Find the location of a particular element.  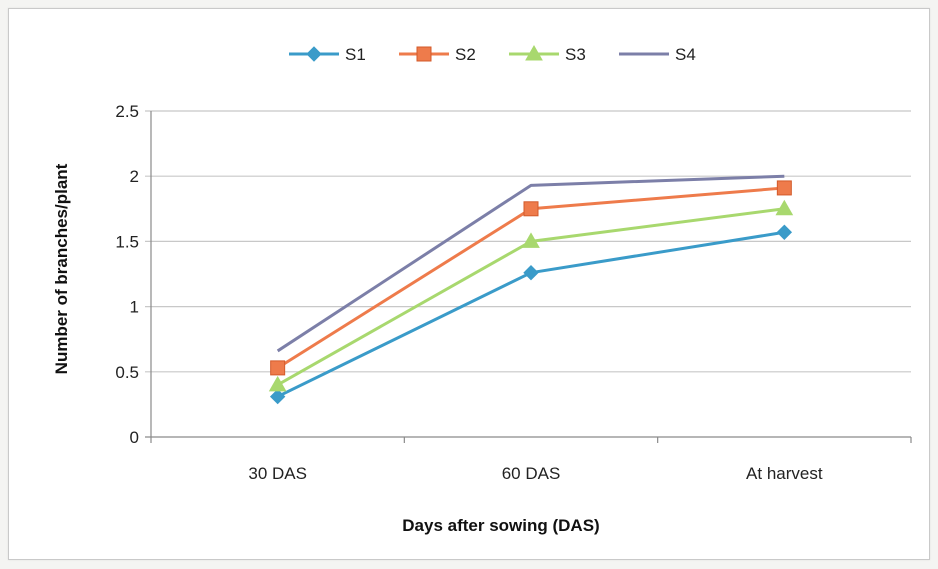

y-tick-label: 0.5 is located at coordinates (127, 372).